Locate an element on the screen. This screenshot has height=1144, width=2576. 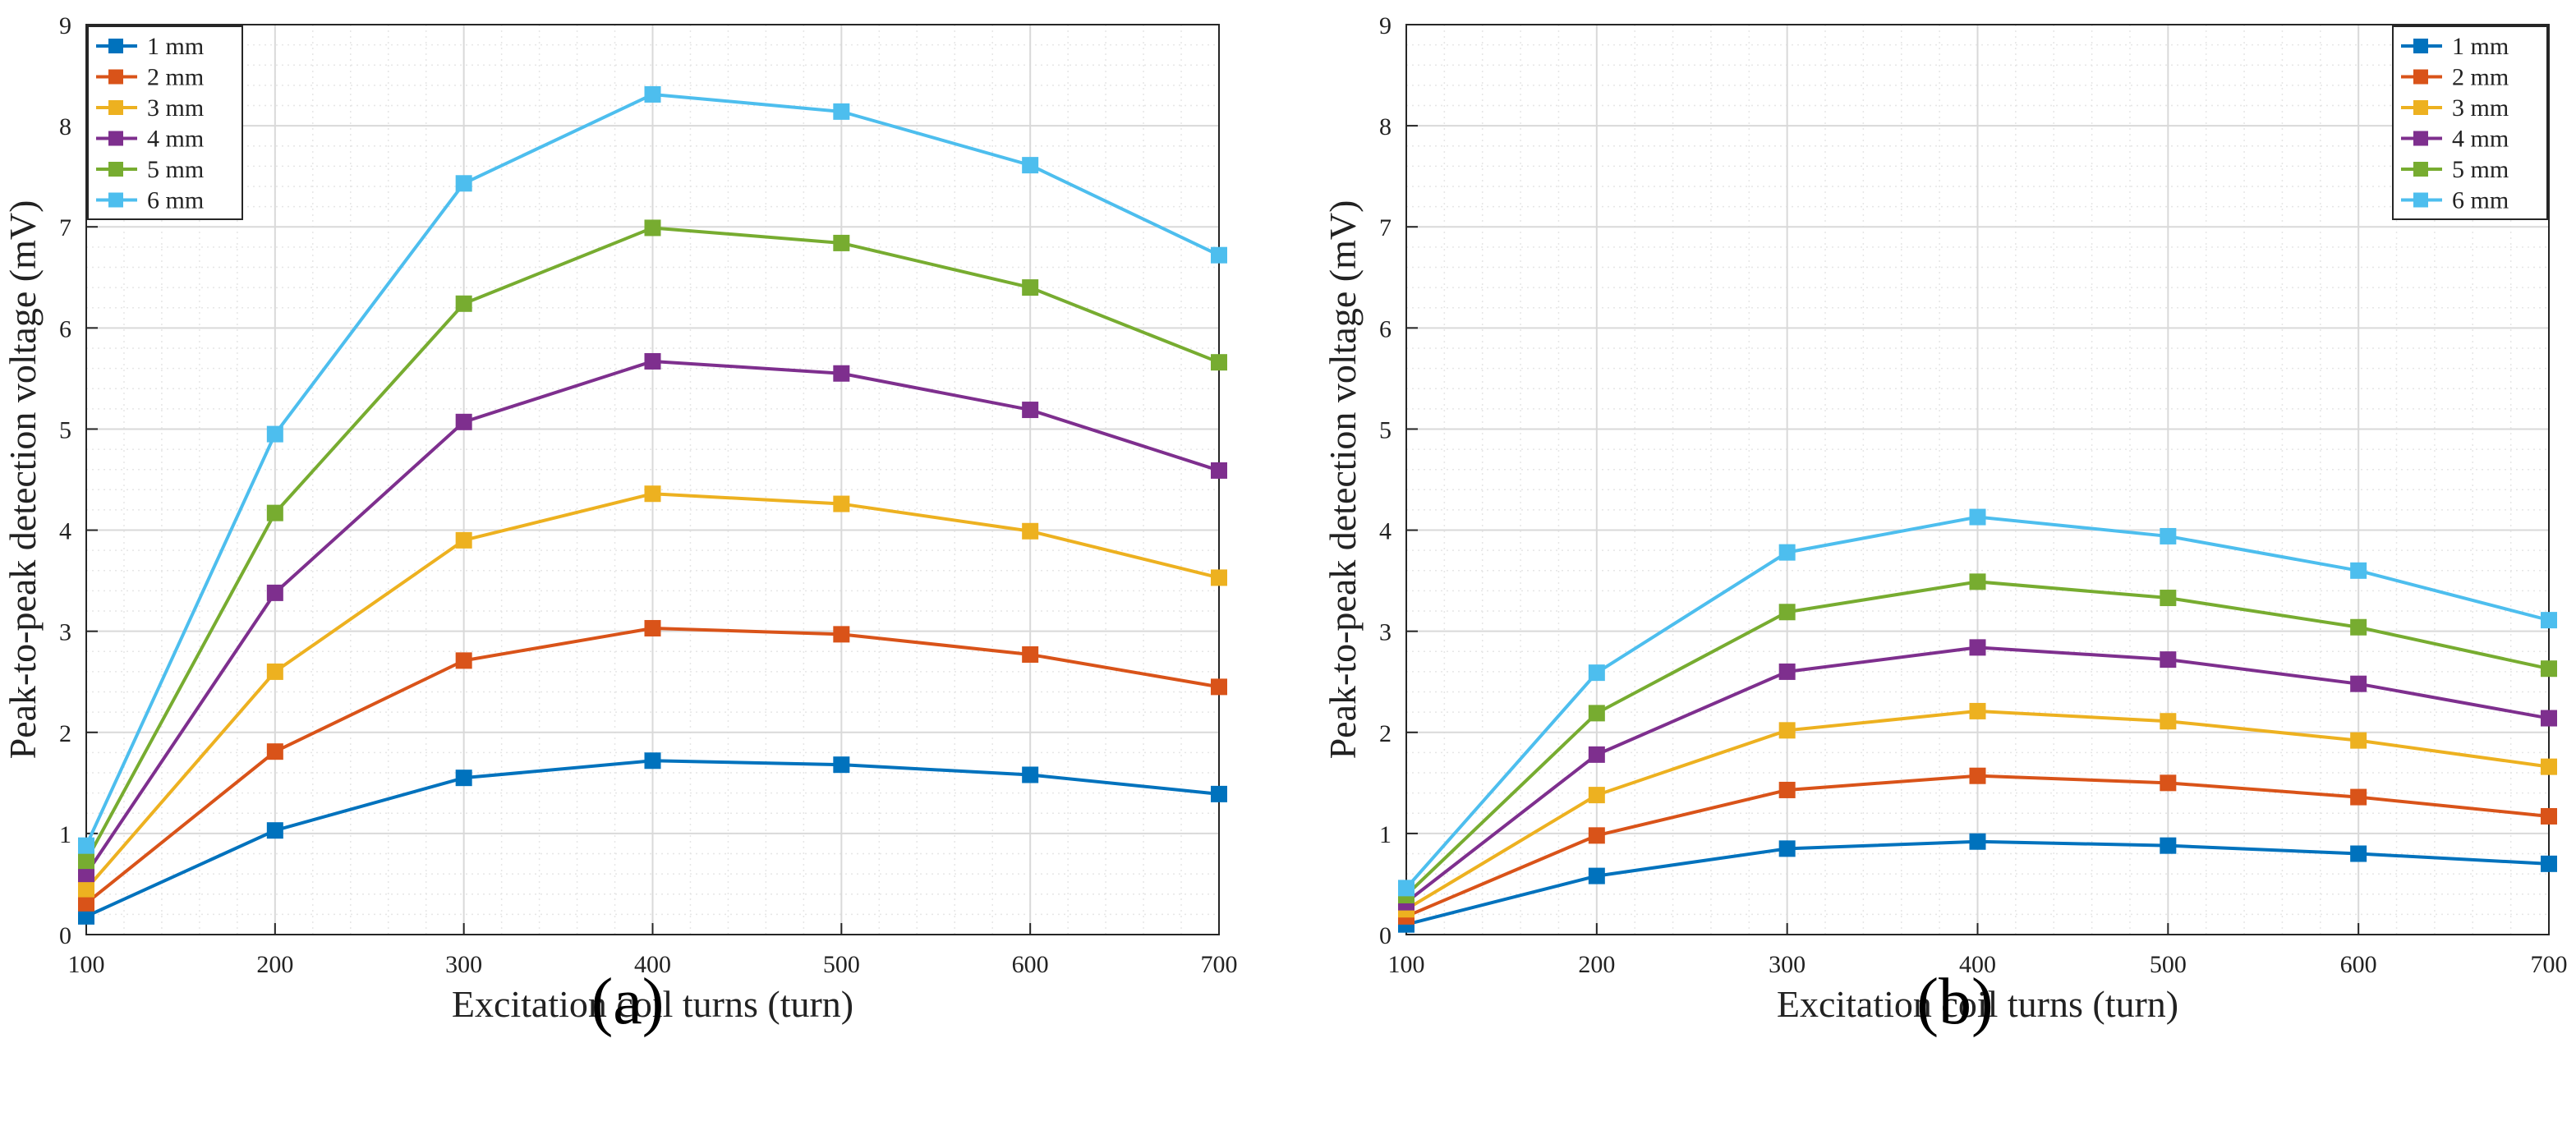
legend-label: 1 mm is located at coordinates (175, 46).